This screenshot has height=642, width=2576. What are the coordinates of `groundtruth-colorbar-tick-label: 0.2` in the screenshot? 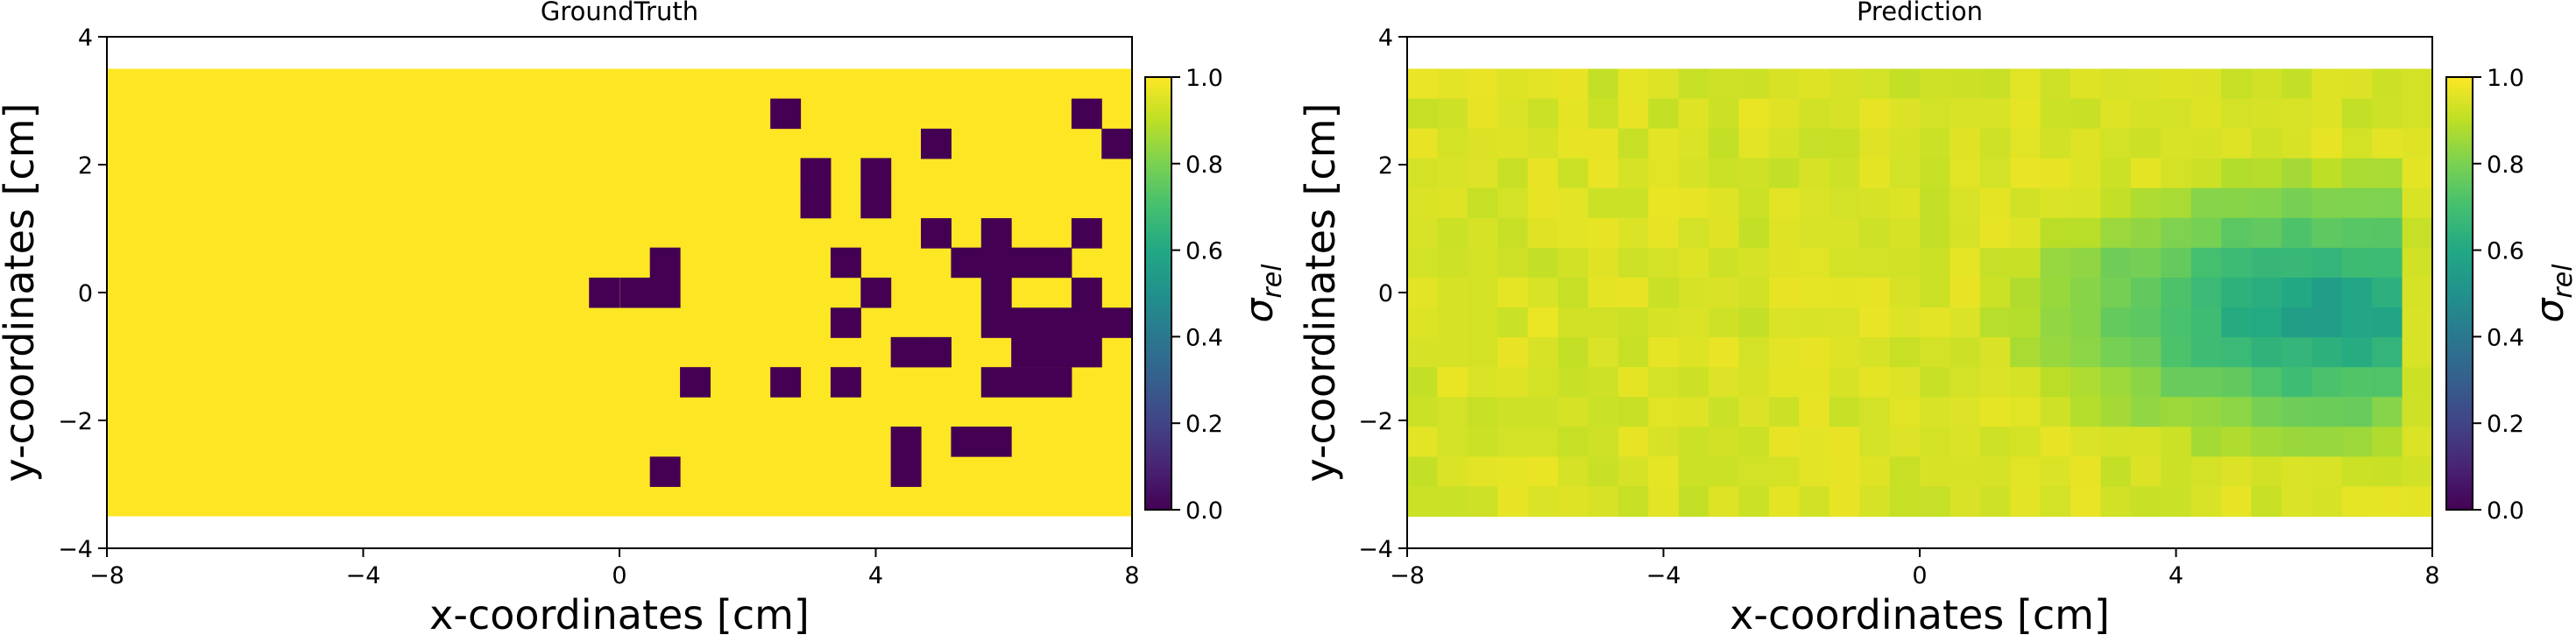 It's located at (1204, 424).